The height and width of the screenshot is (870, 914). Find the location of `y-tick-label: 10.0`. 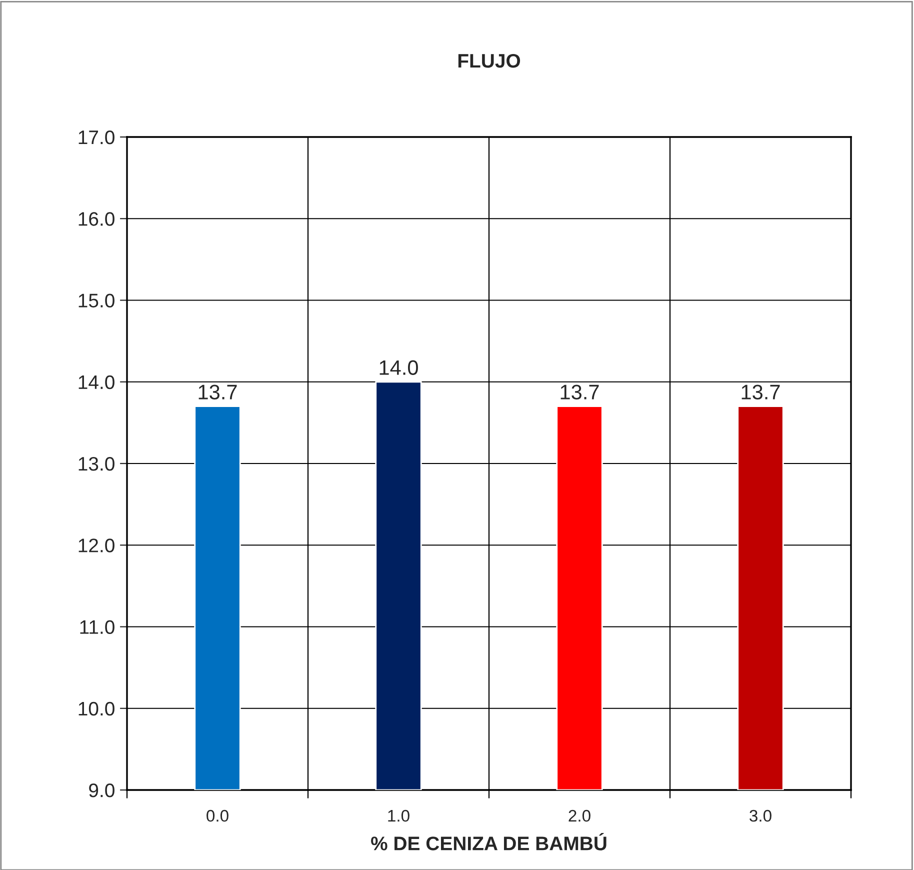

y-tick-label: 10.0 is located at coordinates (96, 709).